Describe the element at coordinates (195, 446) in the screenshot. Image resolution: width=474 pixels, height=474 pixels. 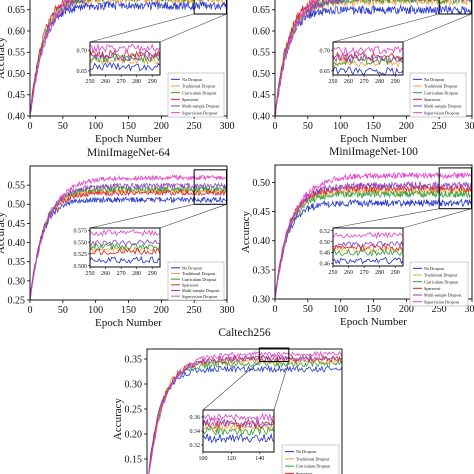
I see `inset-y-tick-label: 0.32` at that location.